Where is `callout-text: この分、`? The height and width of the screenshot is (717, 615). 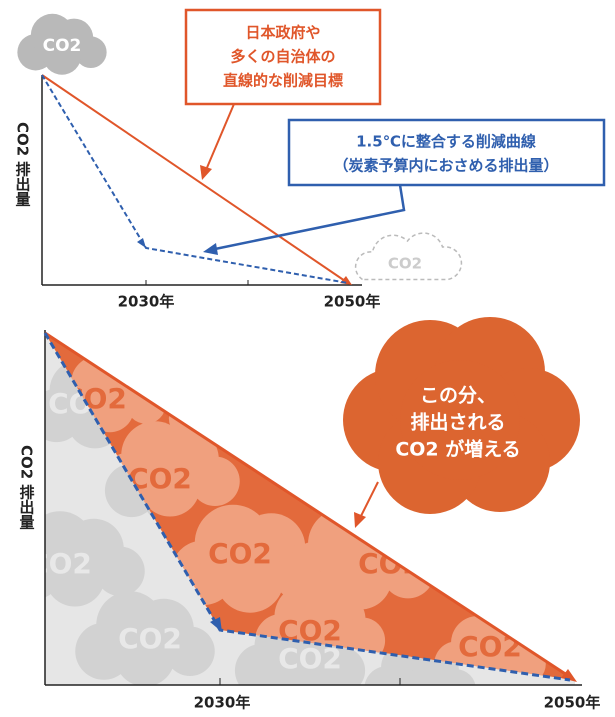
callout-text: この分、 is located at coordinates (458, 396).